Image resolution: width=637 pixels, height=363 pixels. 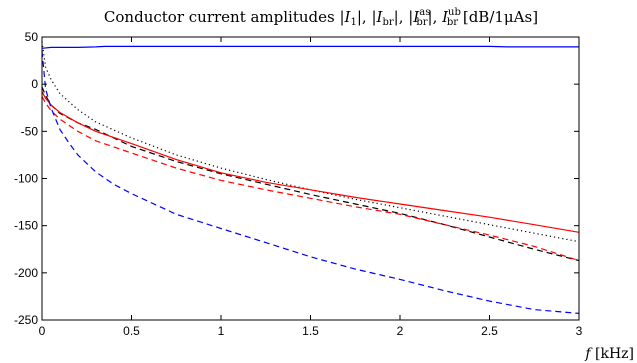 What do you see at coordinates (489, 331) in the screenshot?
I see `x-tick-label: 2.5` at bounding box center [489, 331].